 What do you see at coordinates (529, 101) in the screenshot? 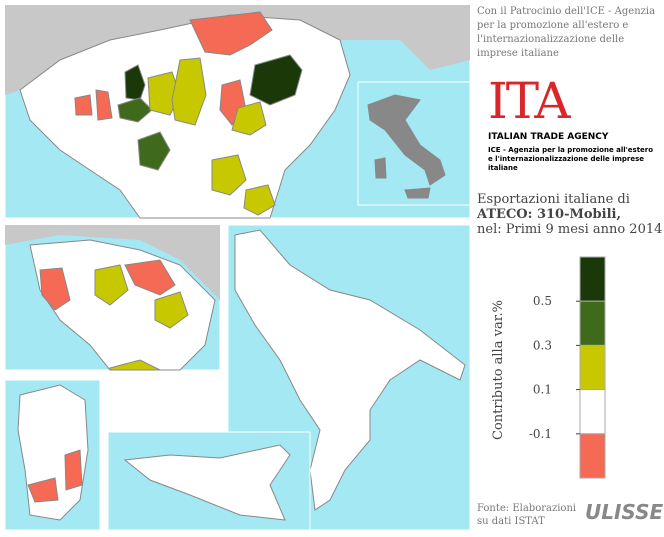
I see `logo-mark: ITA` at bounding box center [529, 101].